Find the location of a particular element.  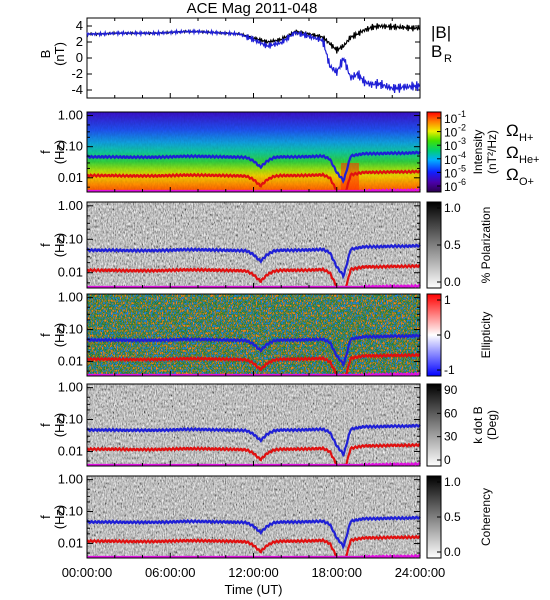

colorbar-tick-label: 90 is located at coordinates (451, 390).